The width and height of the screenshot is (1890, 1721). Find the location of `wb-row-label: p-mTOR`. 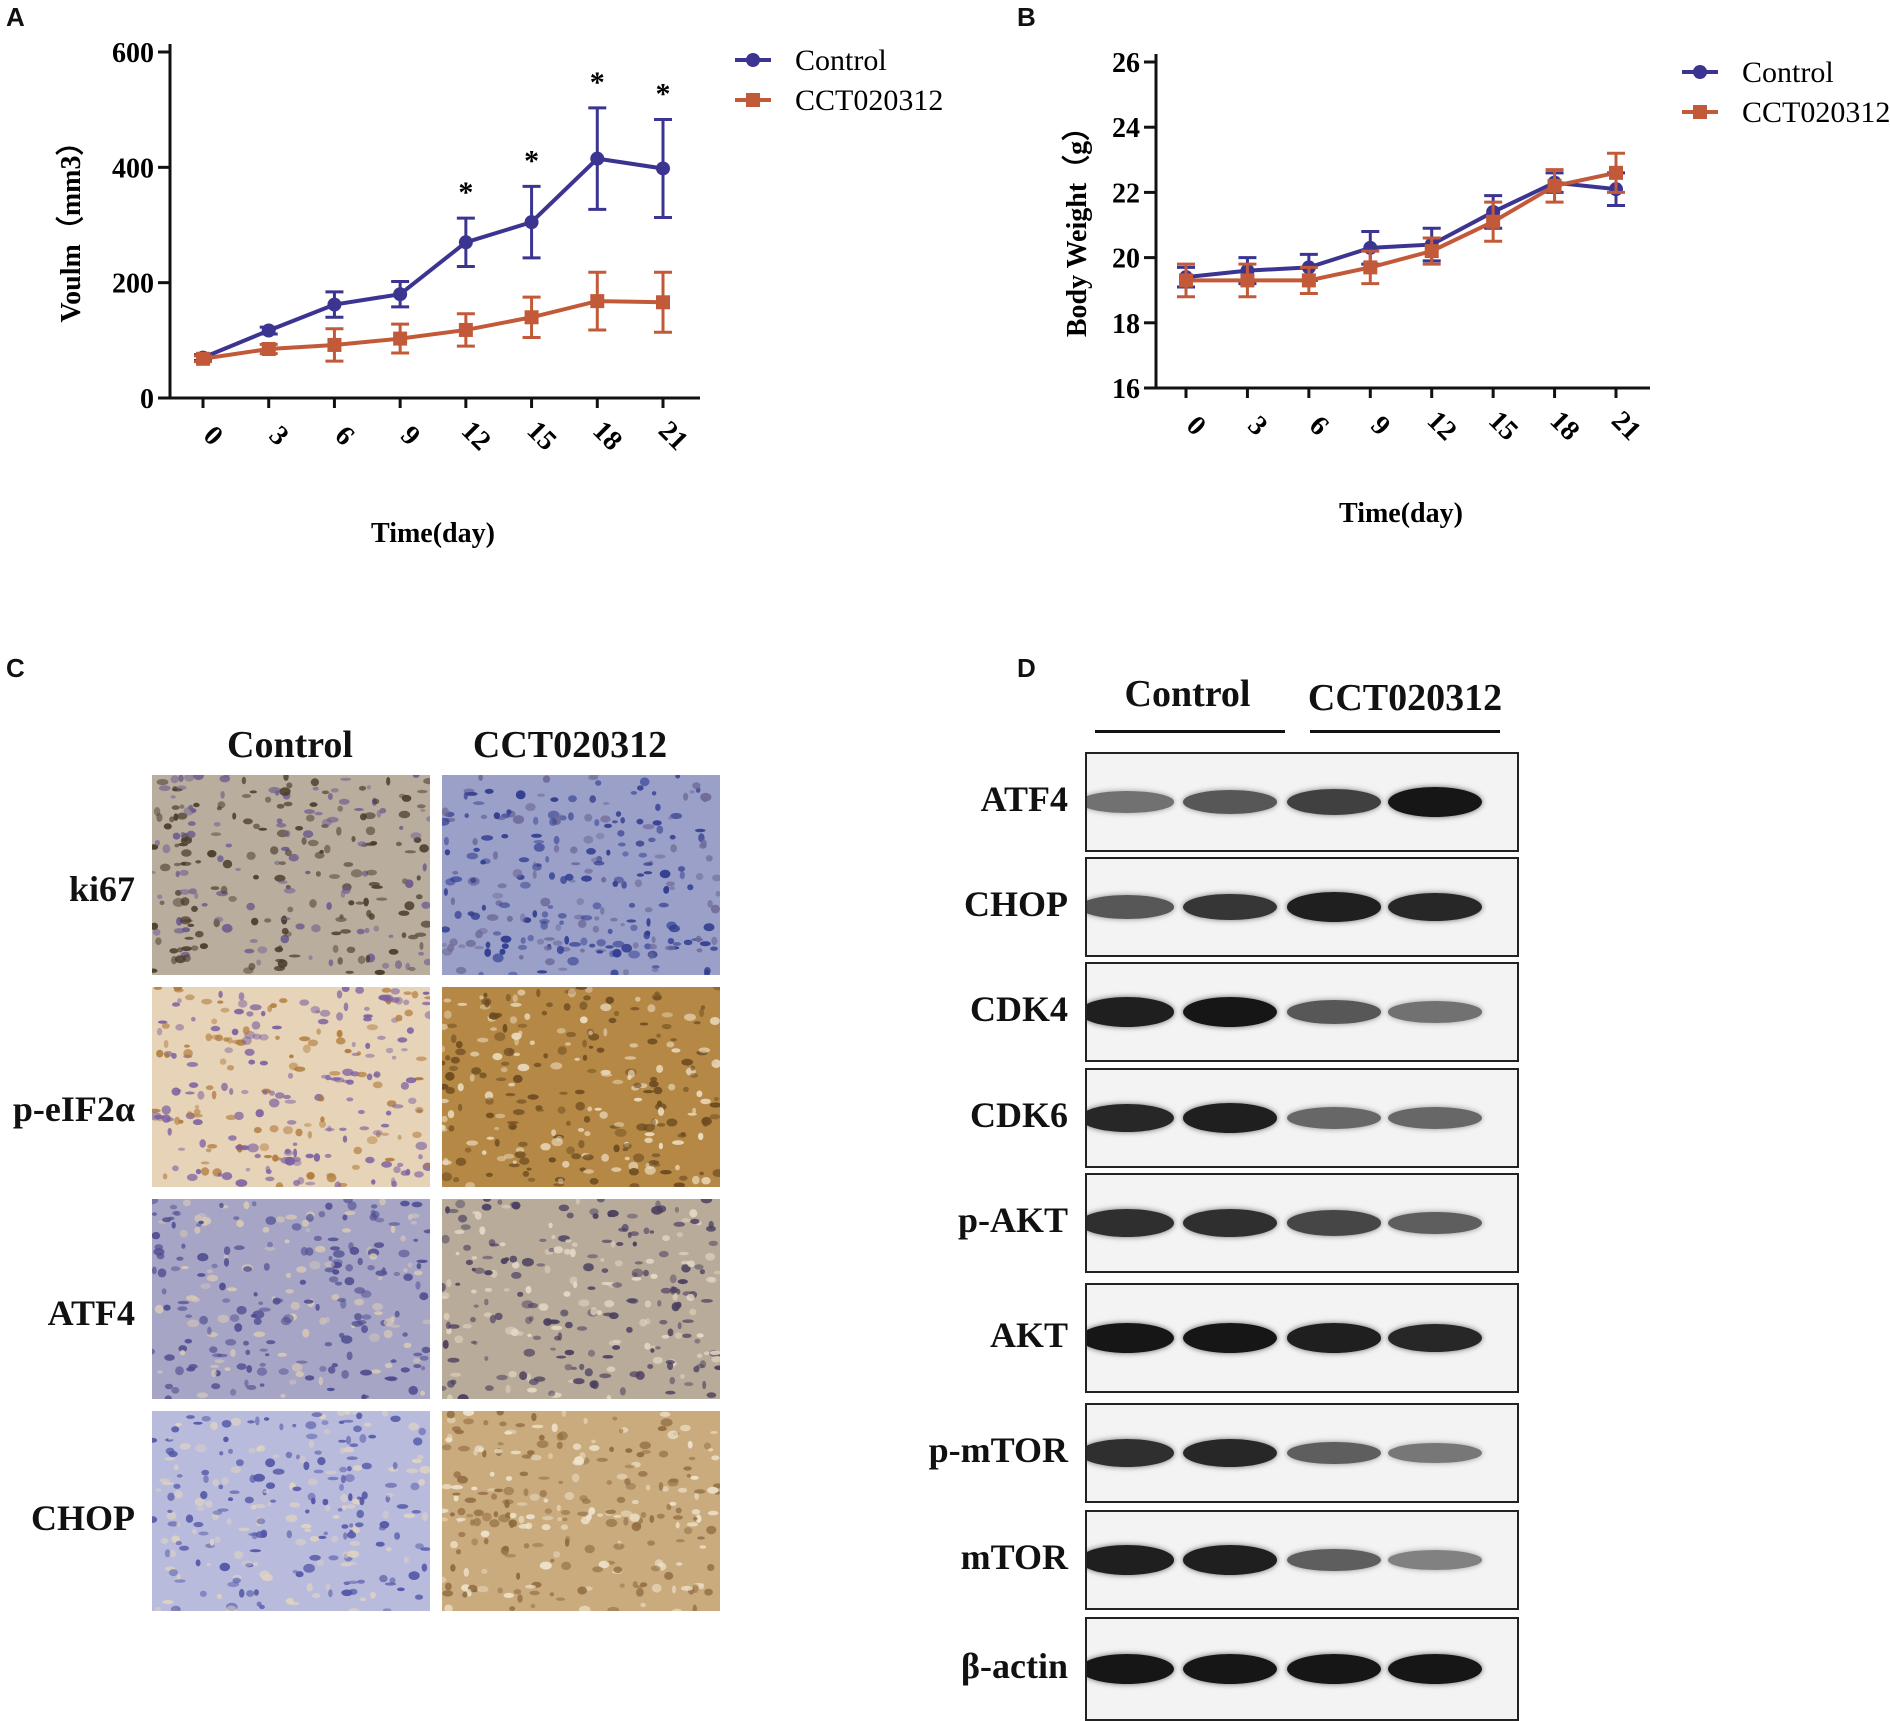

wb-row-label: p-mTOR is located at coordinates (998, 1450).